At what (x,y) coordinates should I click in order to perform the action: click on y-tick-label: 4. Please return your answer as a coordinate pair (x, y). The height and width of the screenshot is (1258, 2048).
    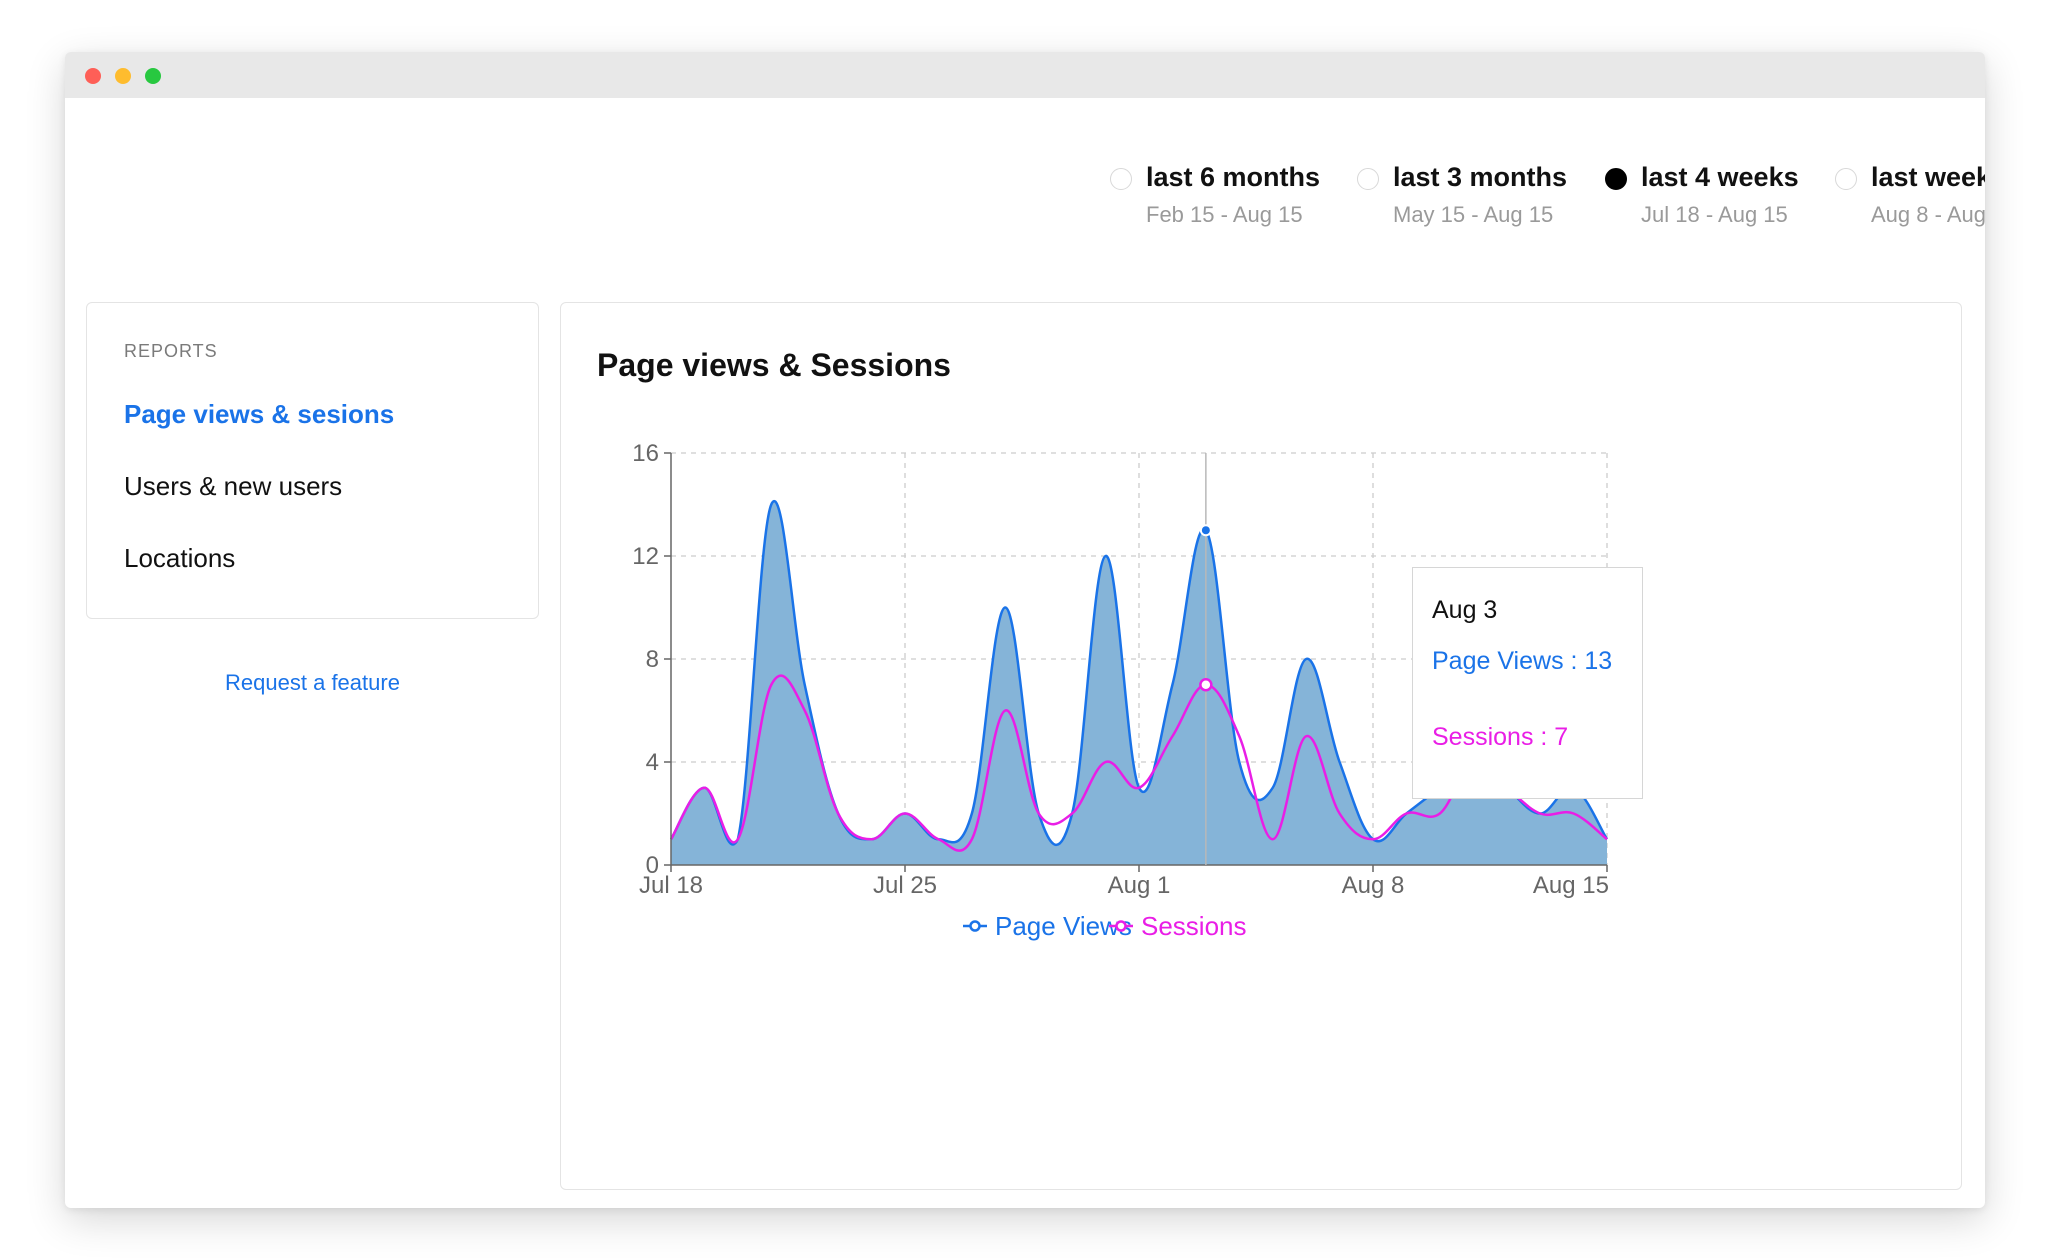
    Looking at the image, I should click on (652, 762).